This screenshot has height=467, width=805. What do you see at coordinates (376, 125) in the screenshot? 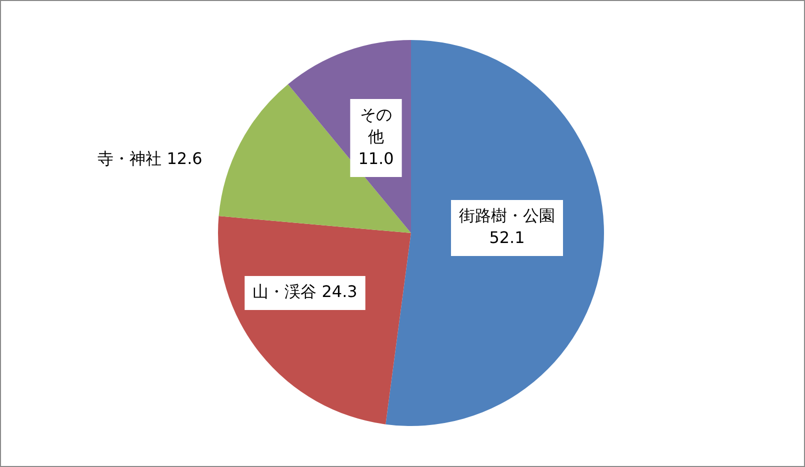
I see `slice-label: その他` at bounding box center [376, 125].